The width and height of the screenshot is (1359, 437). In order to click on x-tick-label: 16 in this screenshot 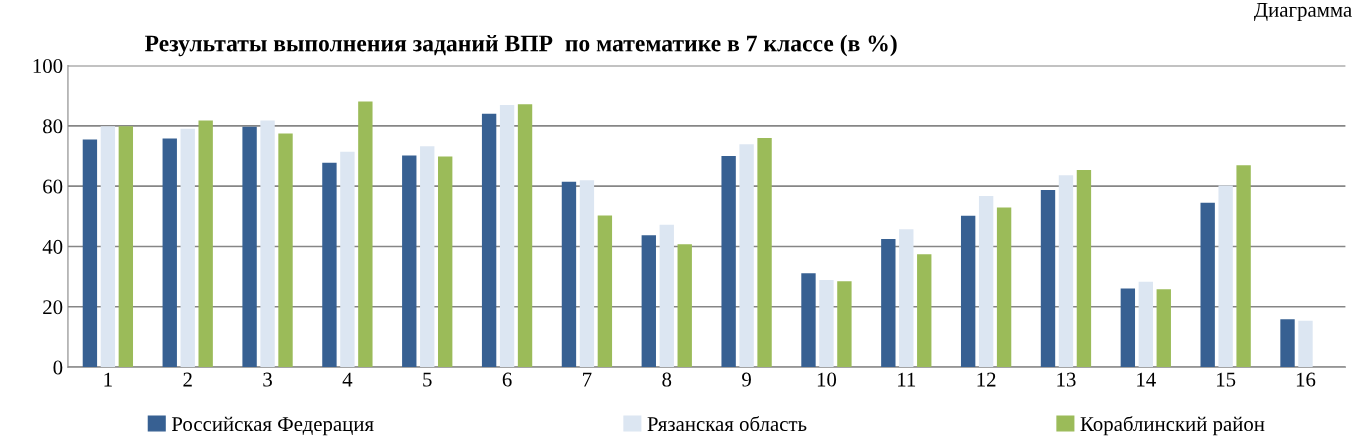, I will do `click(1306, 379)`.